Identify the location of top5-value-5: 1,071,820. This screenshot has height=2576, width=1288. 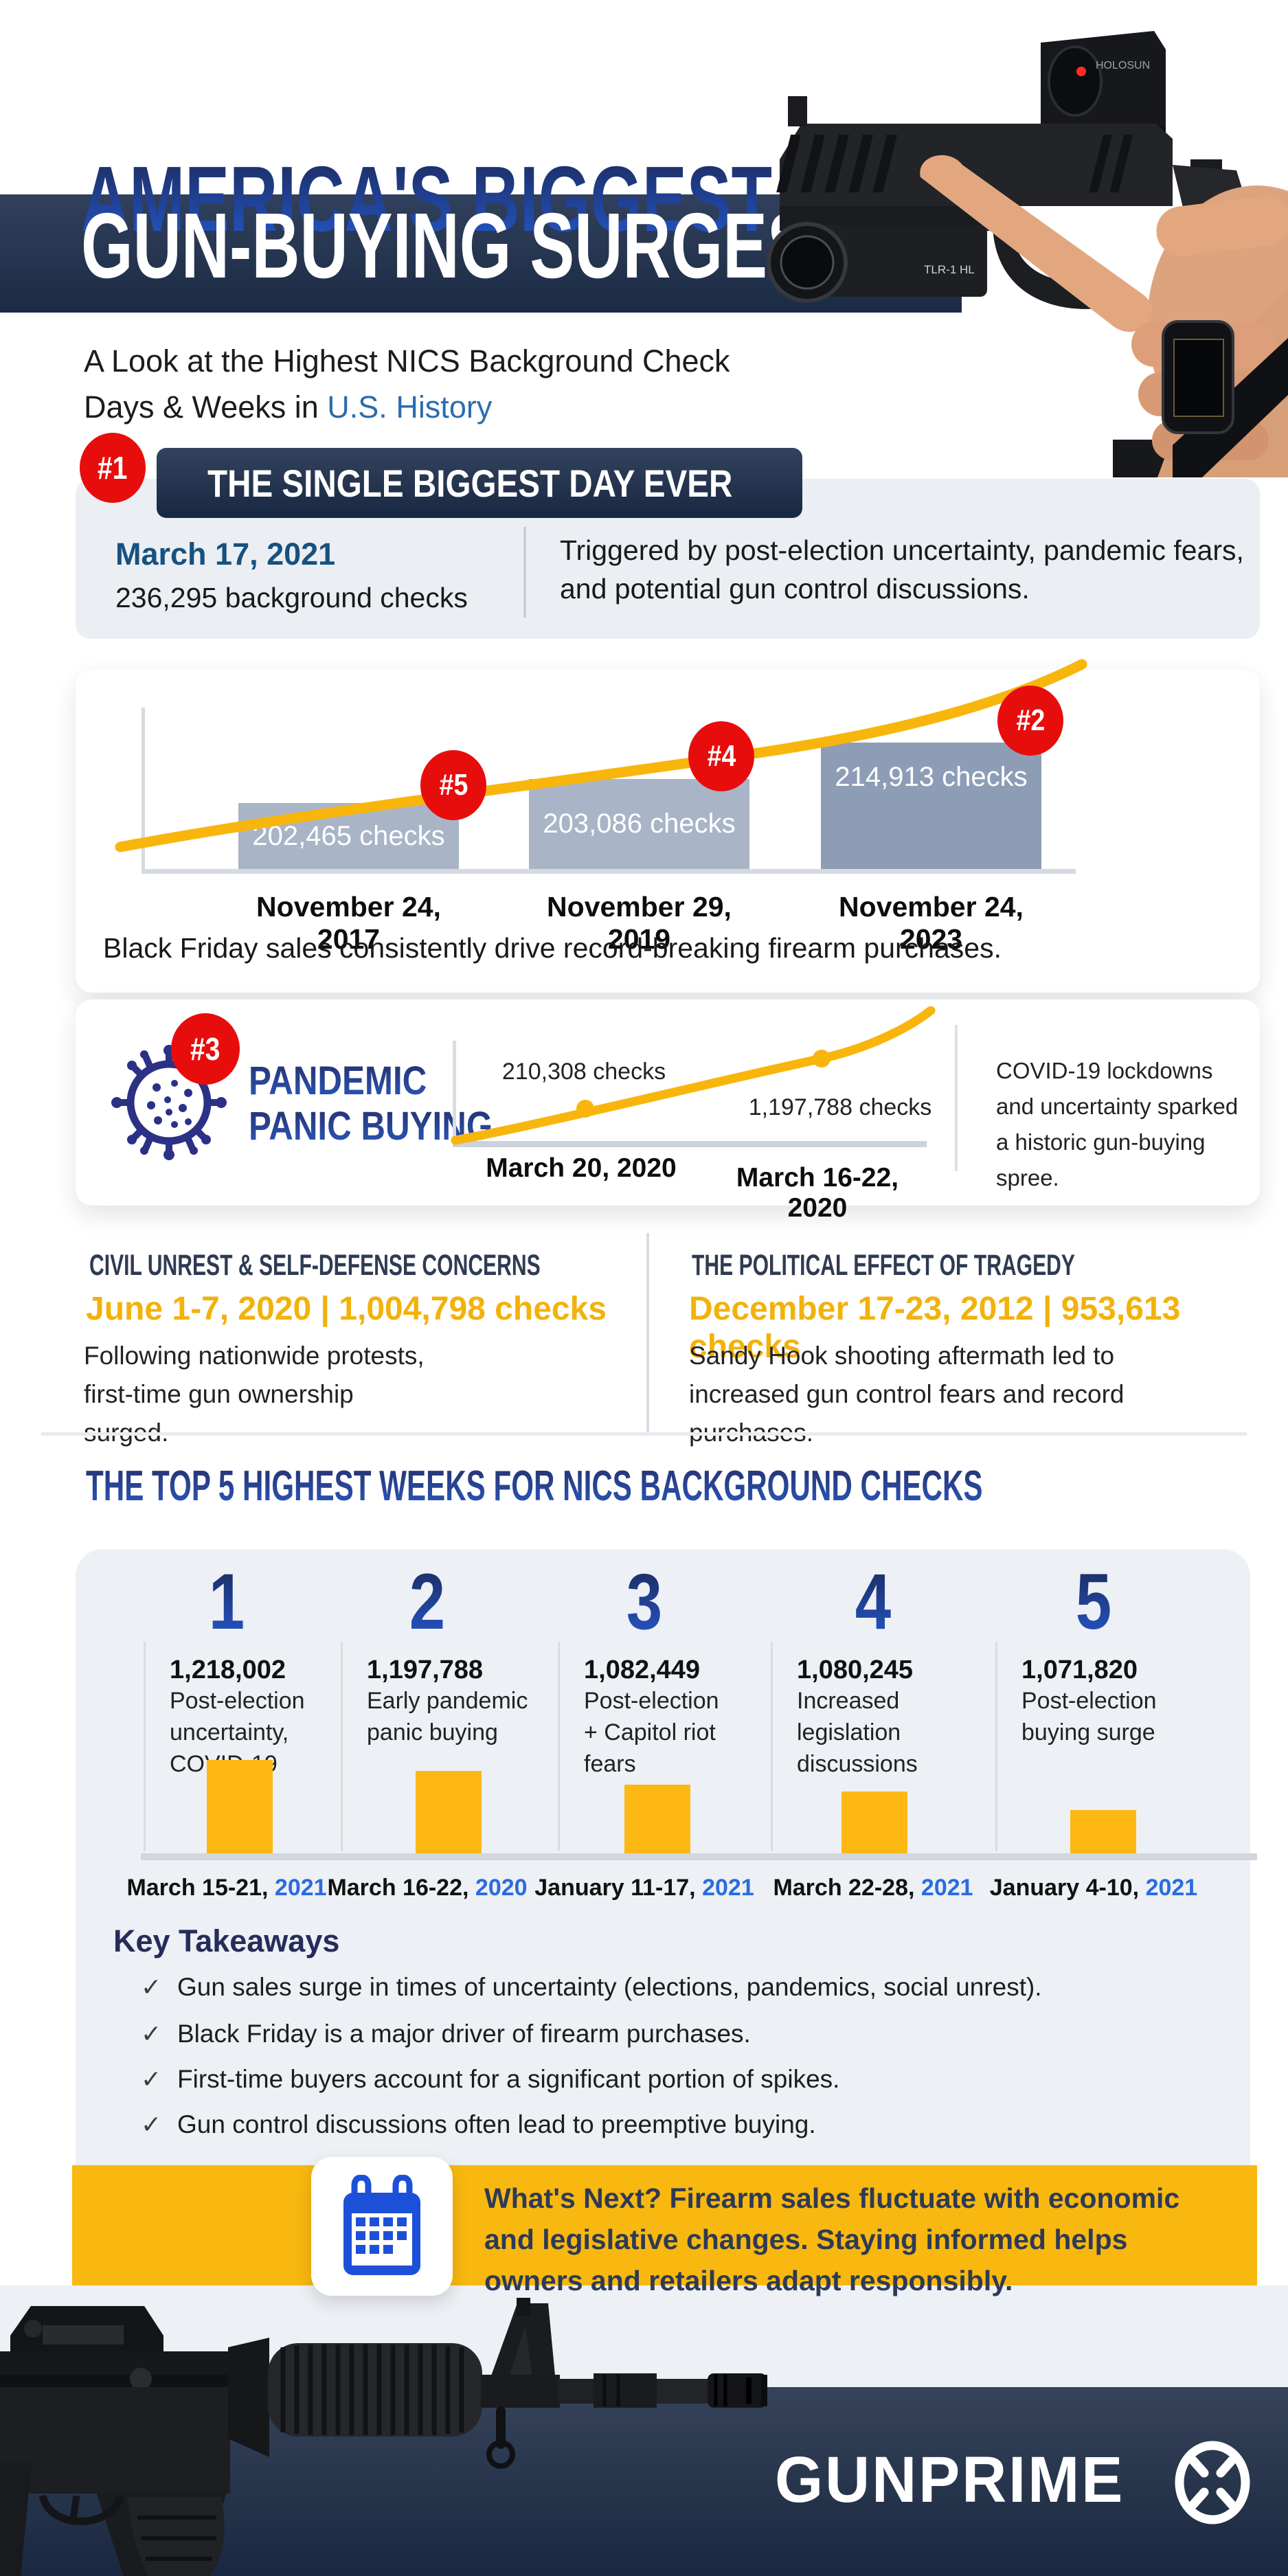
(1079, 1670).